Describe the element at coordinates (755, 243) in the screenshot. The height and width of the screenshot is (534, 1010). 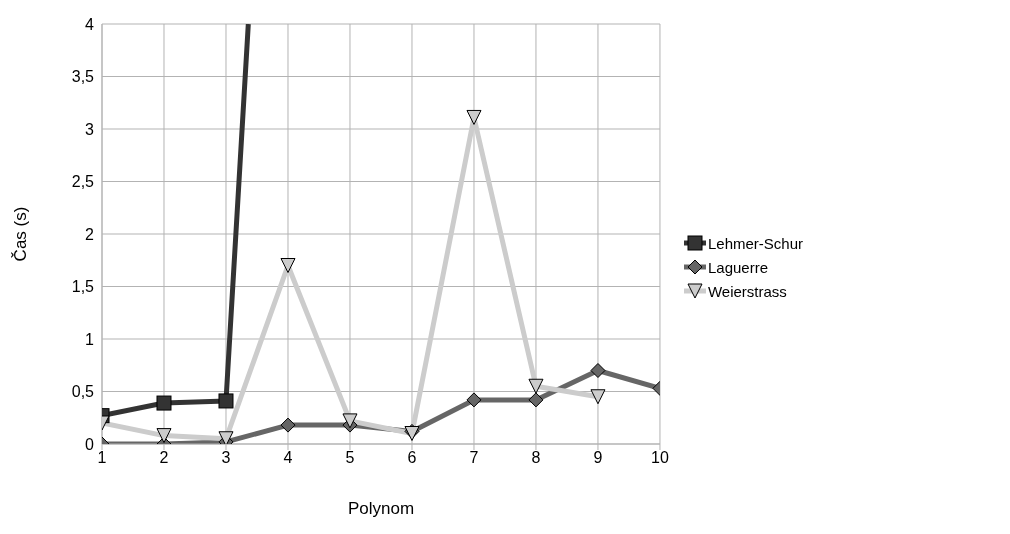
I see `legend-label: Lehmer-Schur` at that location.